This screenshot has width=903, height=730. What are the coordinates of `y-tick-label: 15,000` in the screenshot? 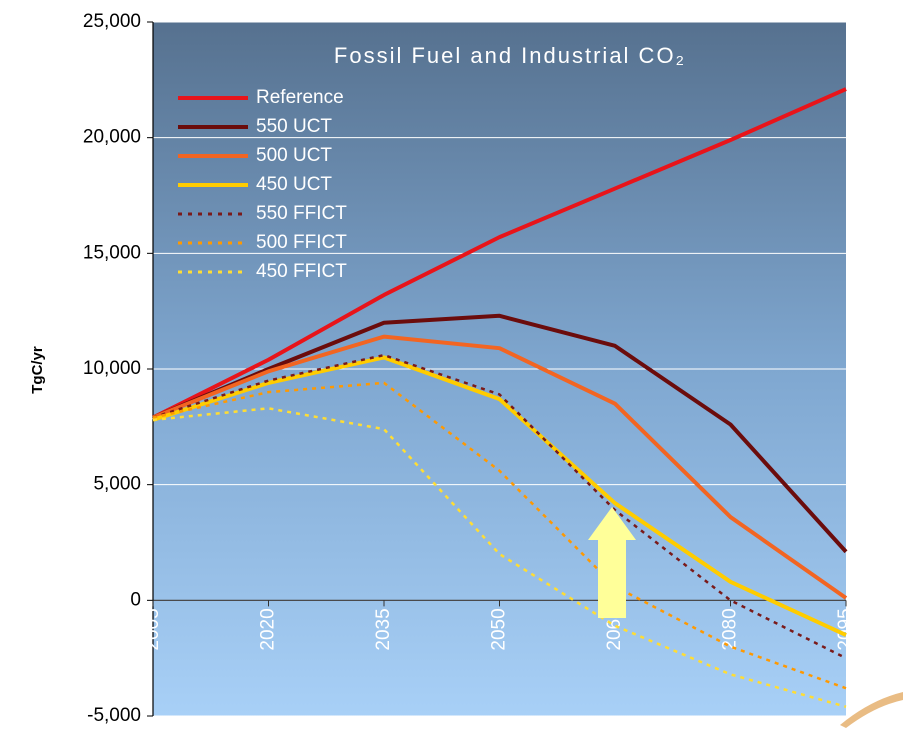 It's located at (112, 252).